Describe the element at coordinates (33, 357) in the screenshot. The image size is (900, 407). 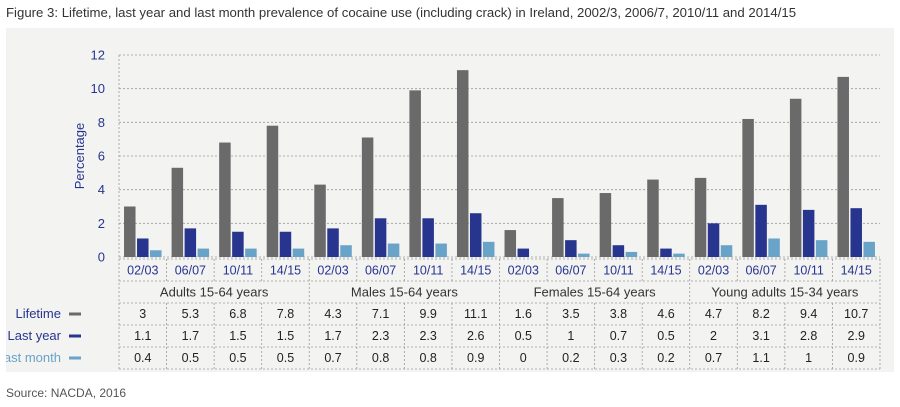
I see `legend-label-last-month: Last month` at that location.